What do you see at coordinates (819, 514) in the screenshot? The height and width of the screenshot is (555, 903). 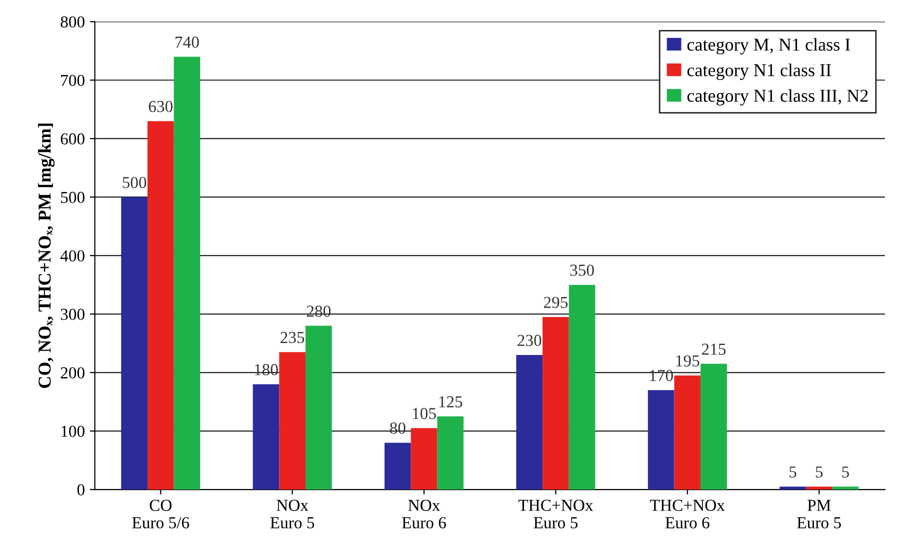 I see `x-tick-label: PM Euro 5` at bounding box center [819, 514].